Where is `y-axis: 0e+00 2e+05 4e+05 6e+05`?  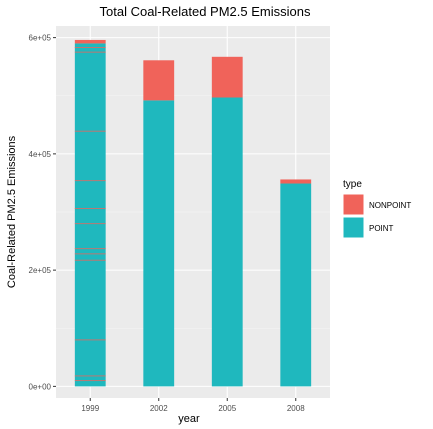
y-axis: 0e+00 2e+05 4e+05 6e+05 is located at coordinates (42, 212).